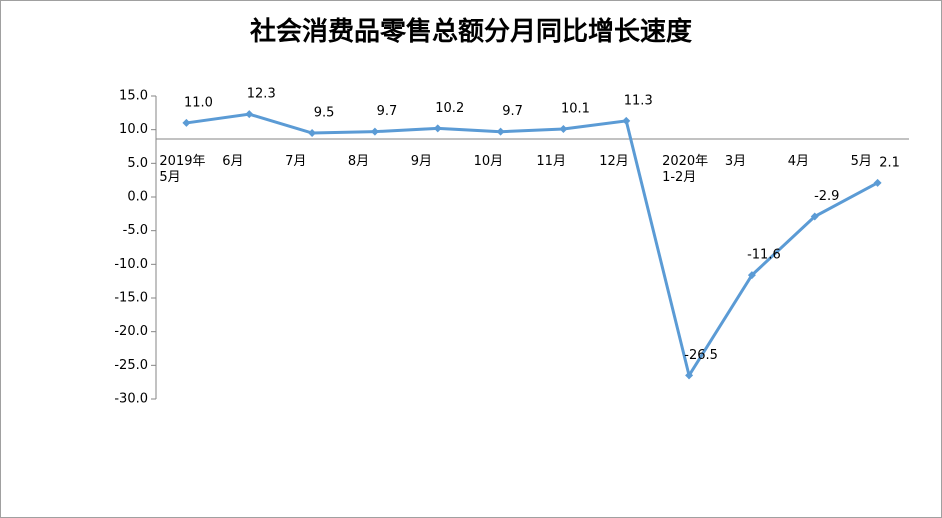 The width and height of the screenshot is (942, 518). I want to click on data-label: 2.1, so click(889, 162).